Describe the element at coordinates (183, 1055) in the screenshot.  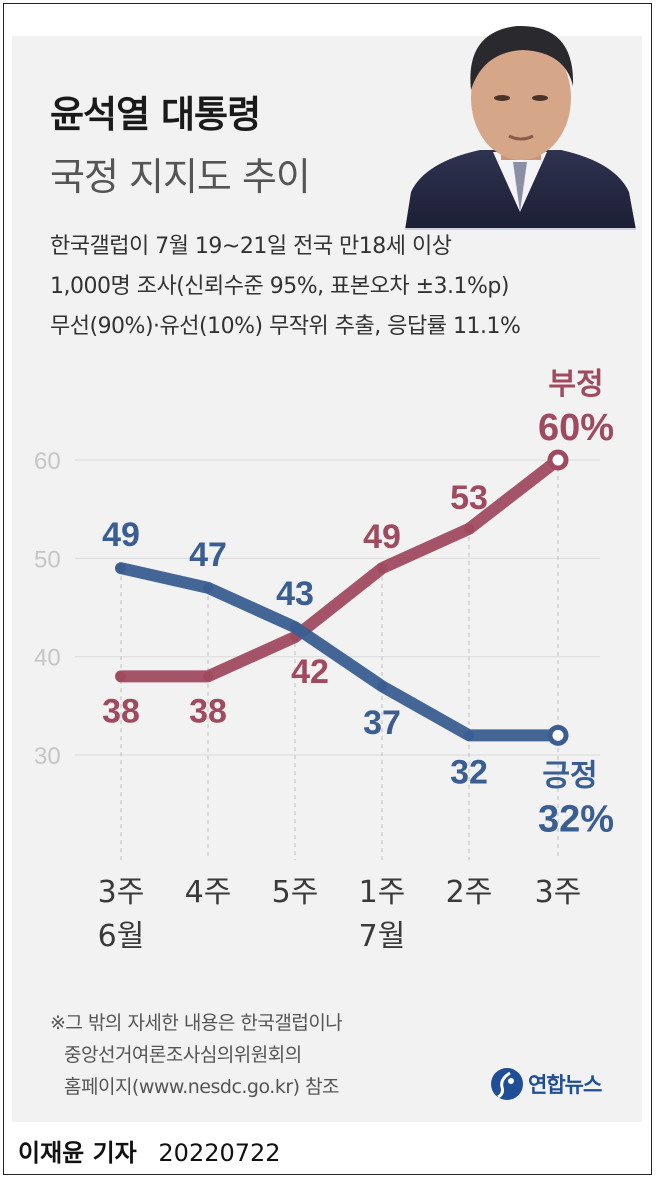
I see `footnote-line: 중앙선거여론조사심의위원회의` at that location.